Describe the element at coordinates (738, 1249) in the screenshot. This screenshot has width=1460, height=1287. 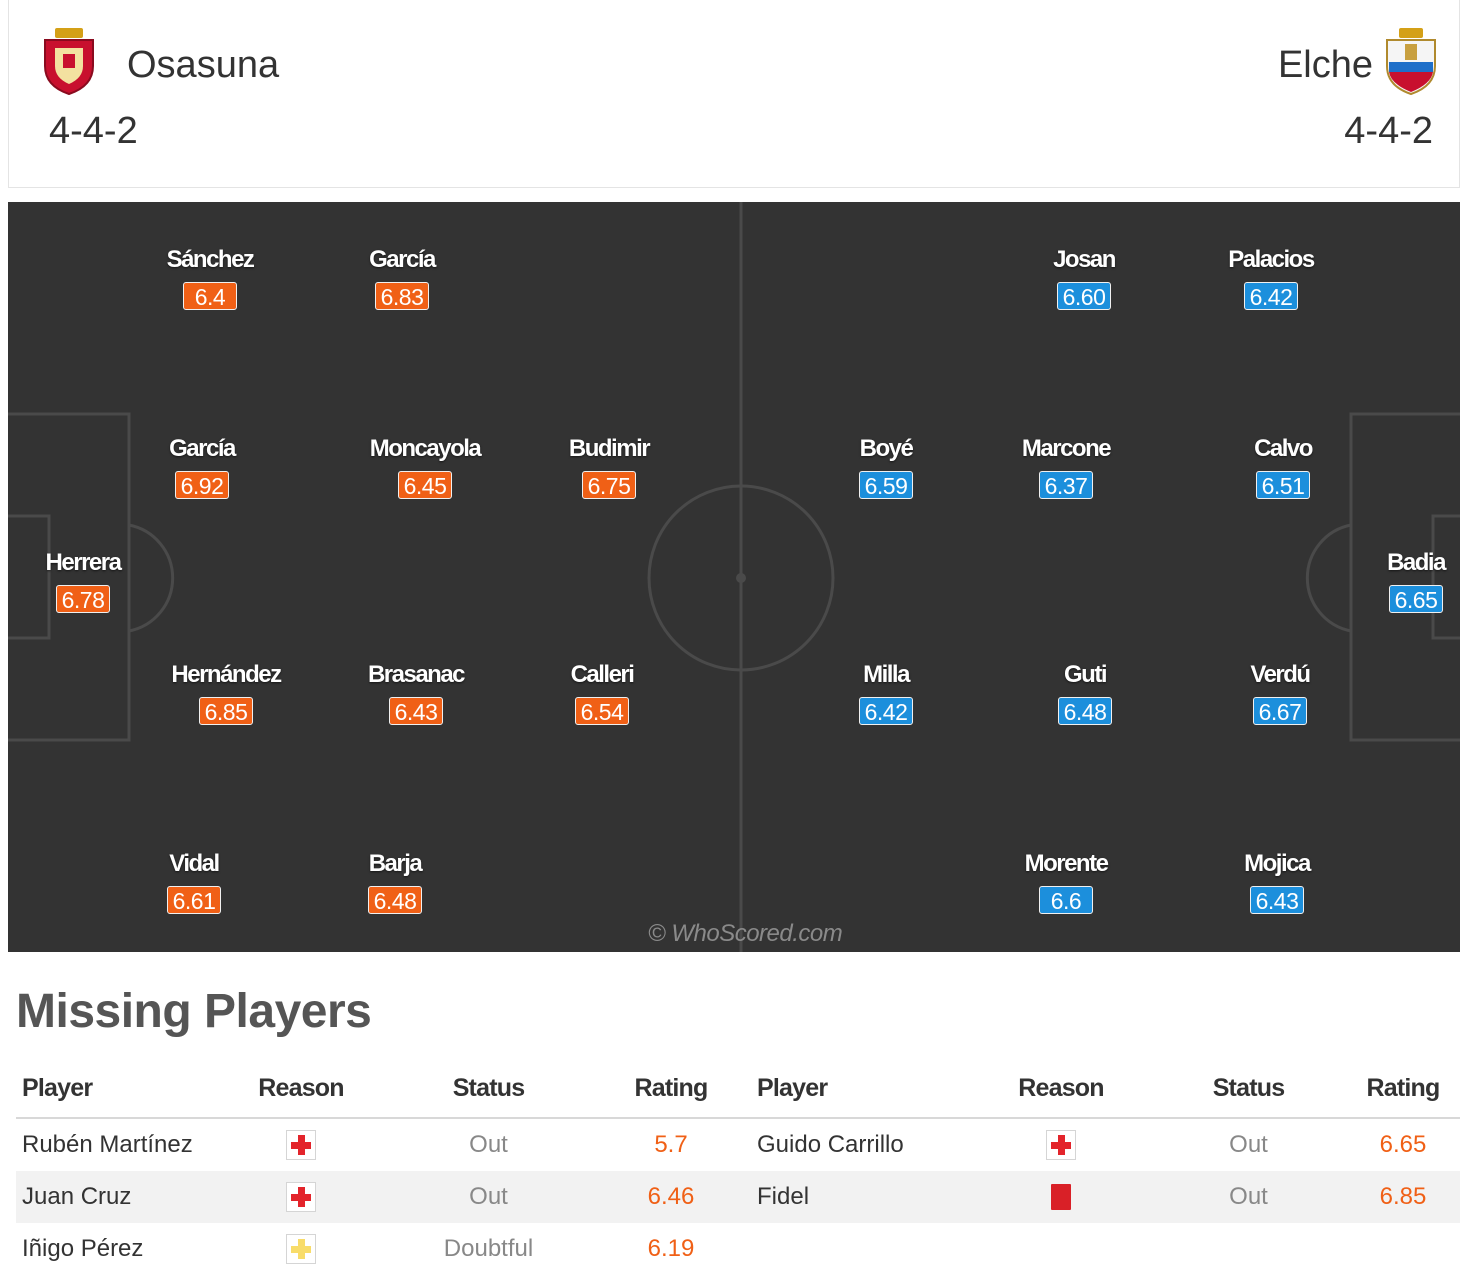
I see `table-row: Iñigo Pérez Doubtful 6.19` at that location.